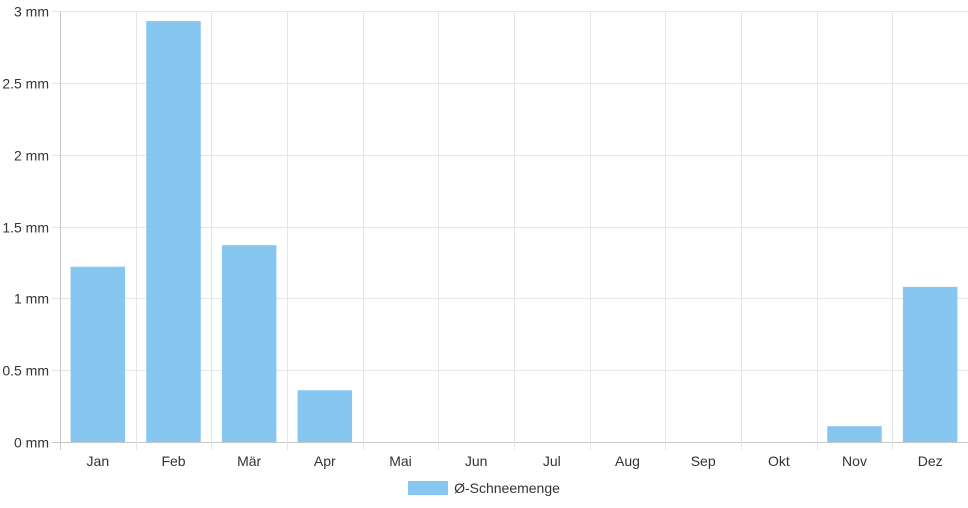 This screenshot has width=968, height=508. I want to click on x-tick-label: Okt, so click(779, 461).